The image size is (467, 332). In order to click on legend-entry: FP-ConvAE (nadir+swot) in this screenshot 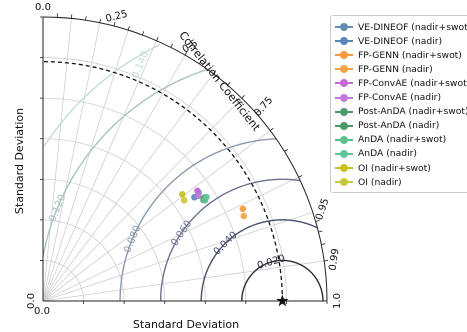, I will do `click(401, 83)`.